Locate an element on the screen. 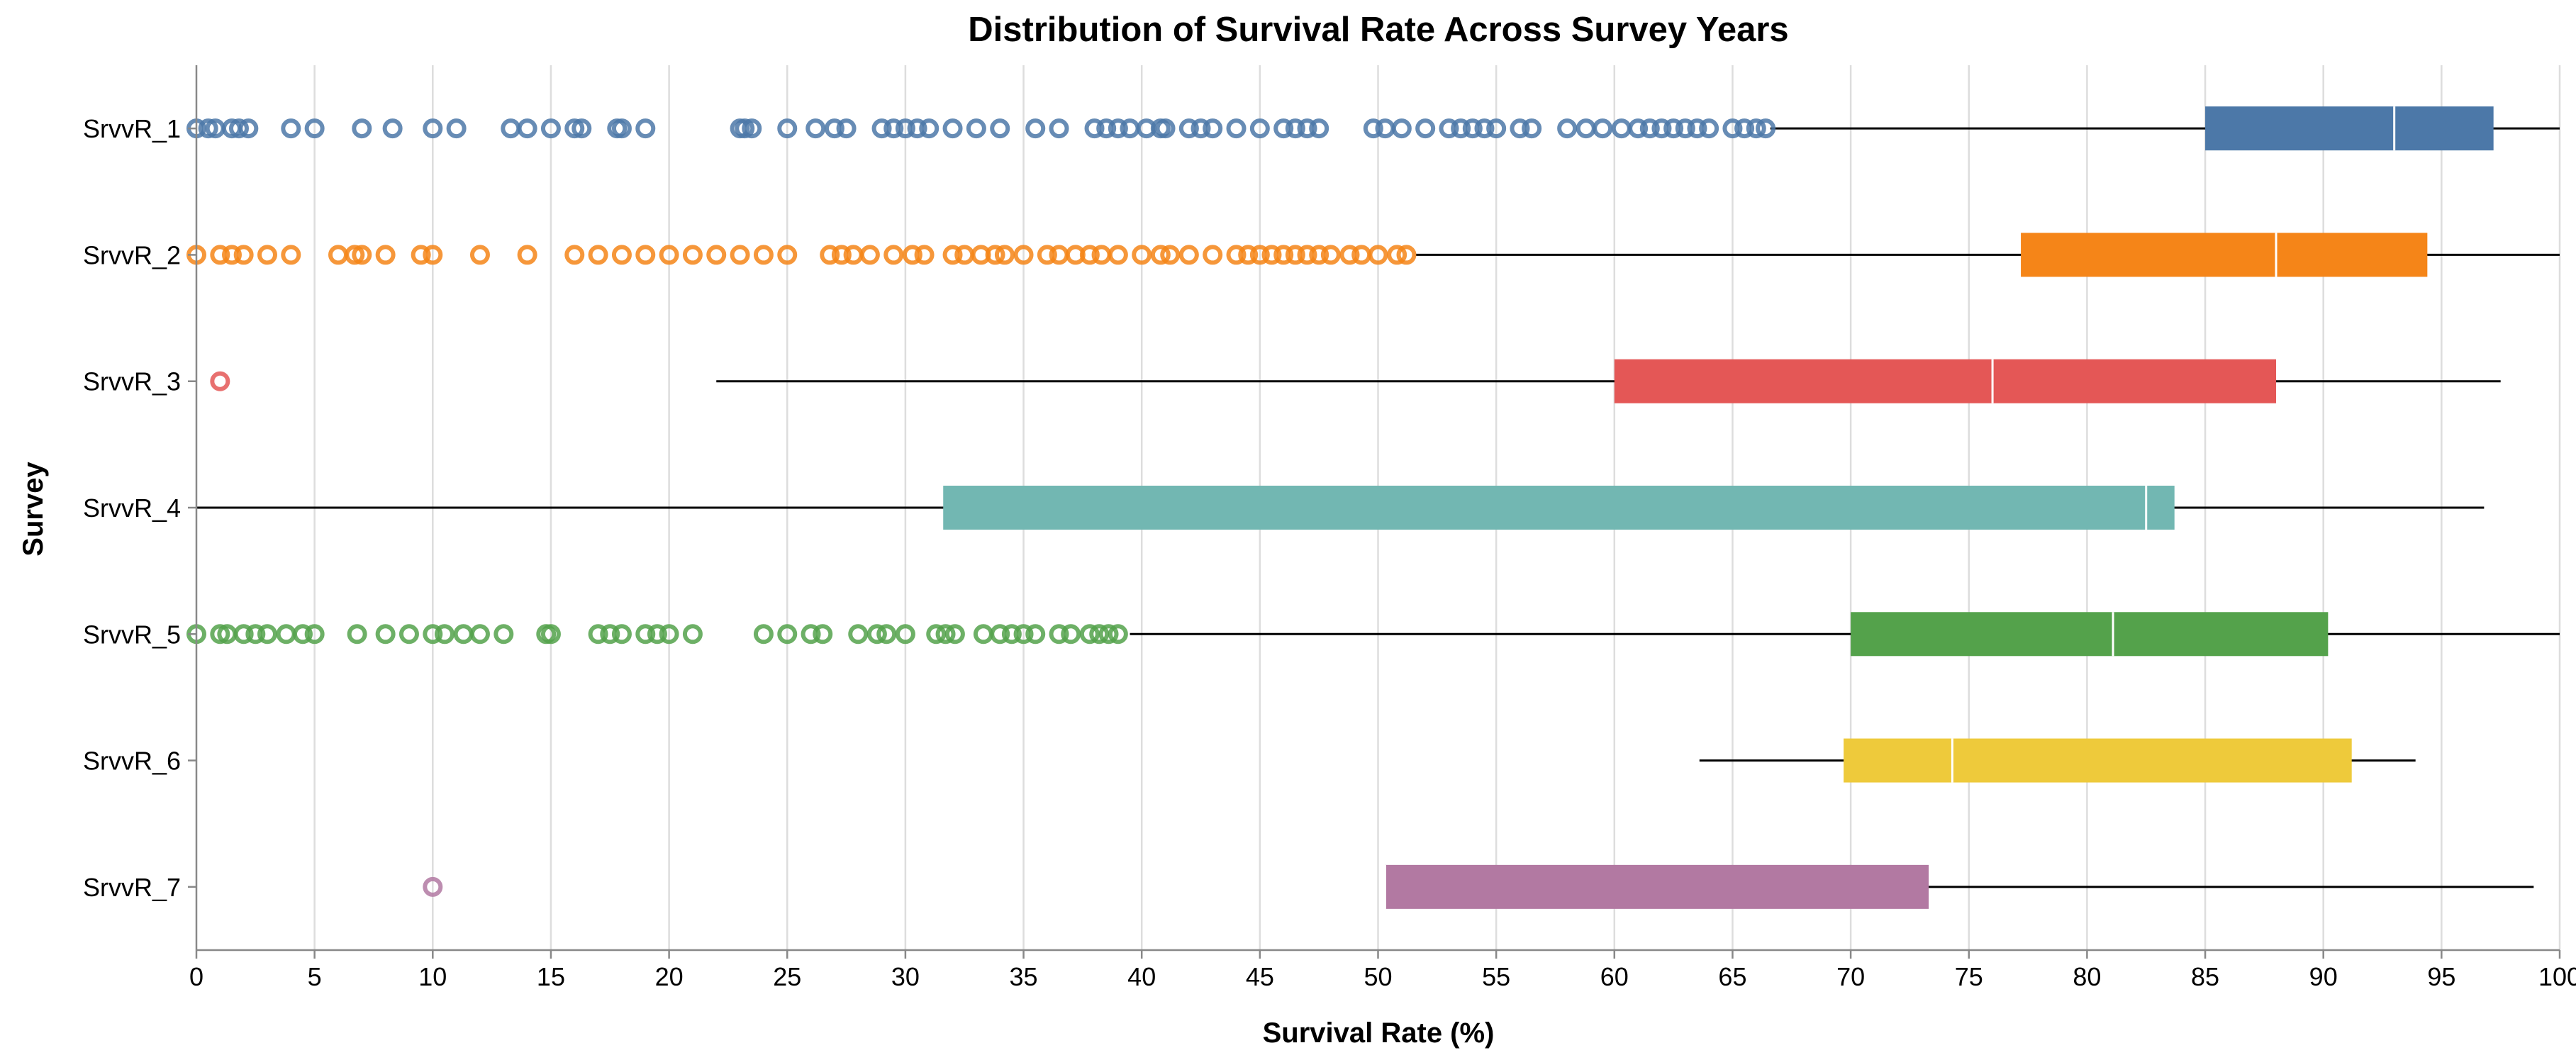 The image size is (2576, 1060). y-axis-title: Survey is located at coordinates (33, 509).